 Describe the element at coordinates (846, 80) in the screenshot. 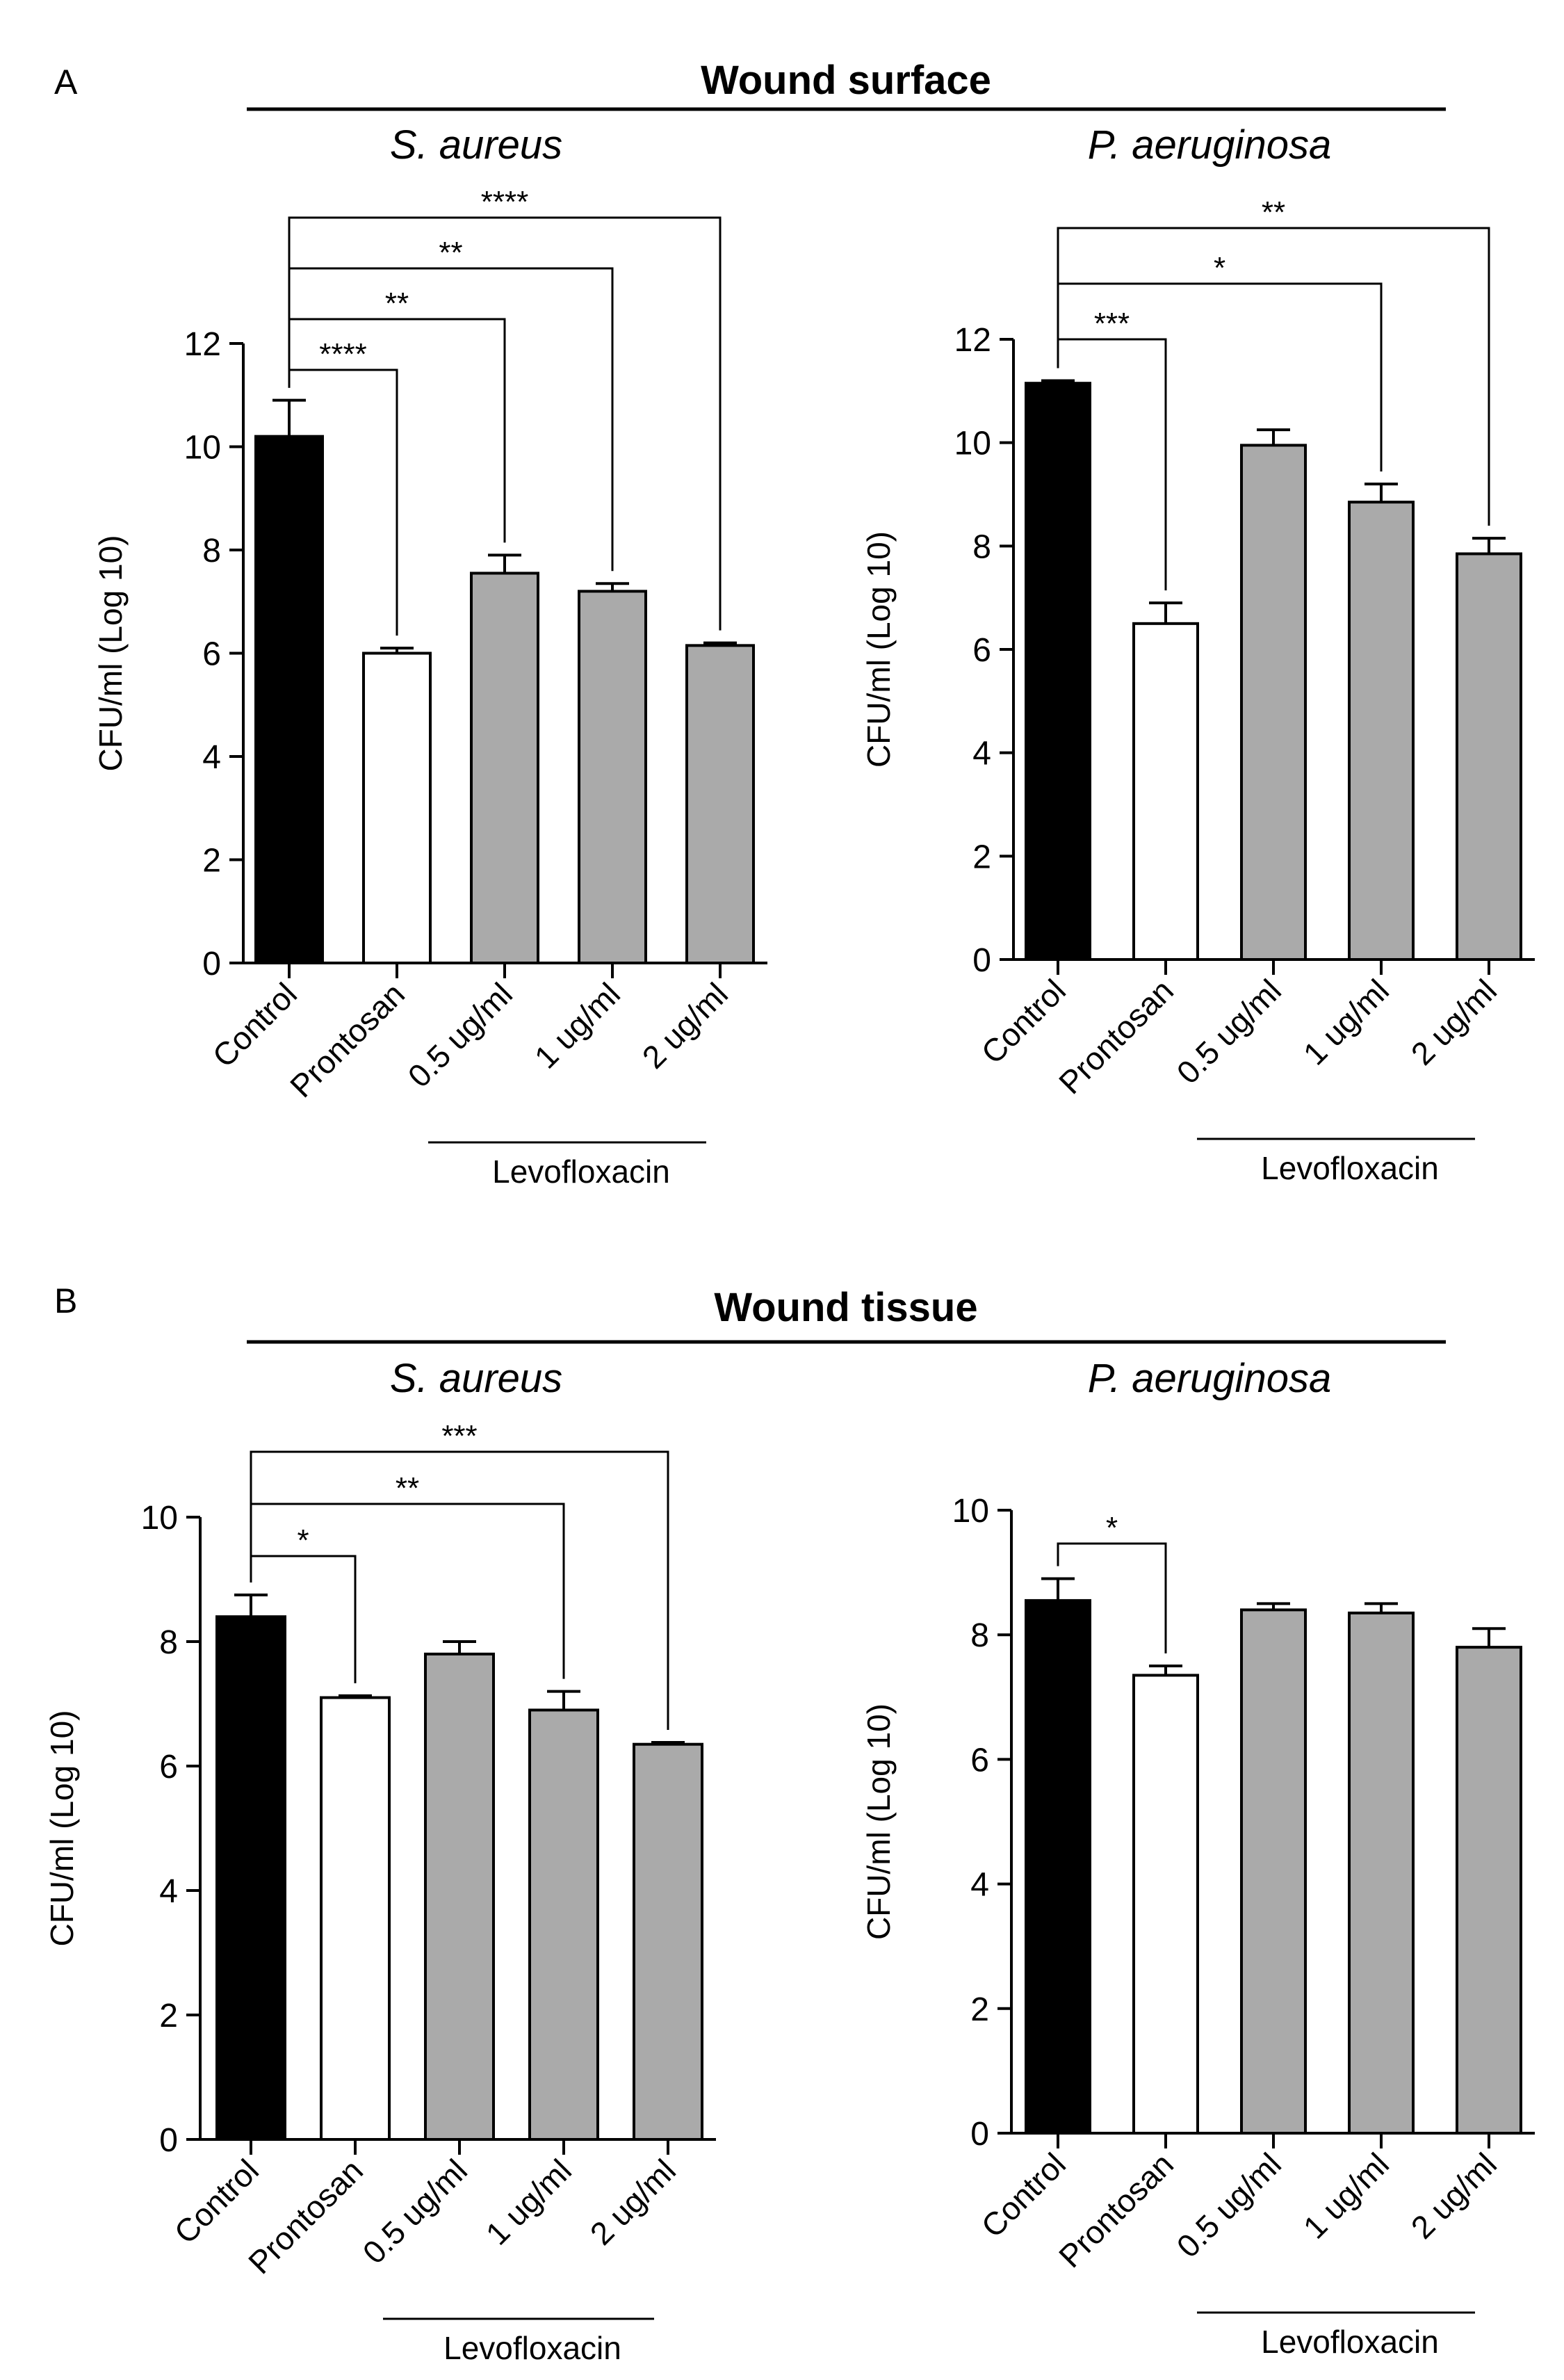

I see `panel-title-a: Wound surface` at that location.